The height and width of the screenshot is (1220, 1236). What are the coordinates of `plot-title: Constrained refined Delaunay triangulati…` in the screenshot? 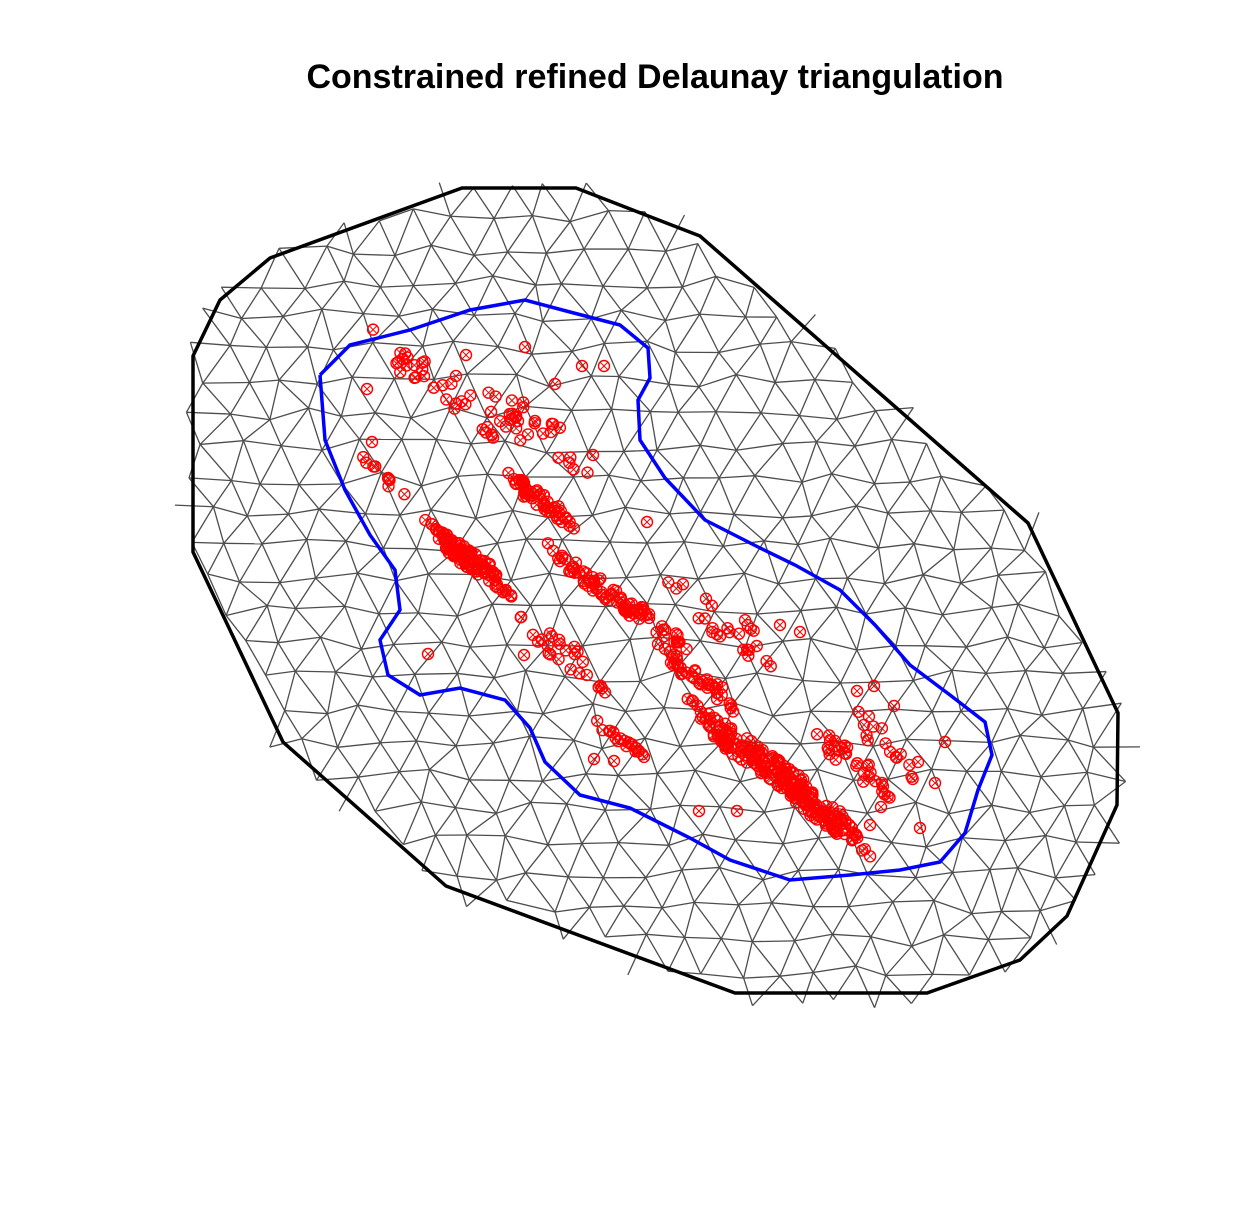 It's located at (655, 77).